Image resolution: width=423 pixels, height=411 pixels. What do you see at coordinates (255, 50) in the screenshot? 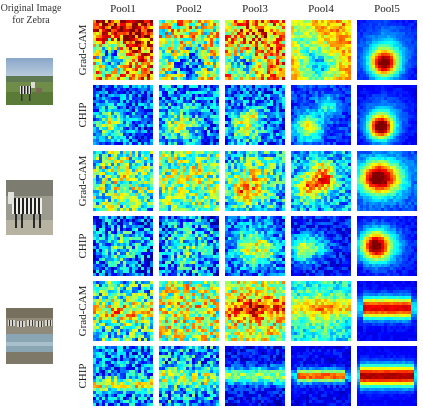
I see `heatmap-gradcam-zebra-1-pool3` at bounding box center [255, 50].